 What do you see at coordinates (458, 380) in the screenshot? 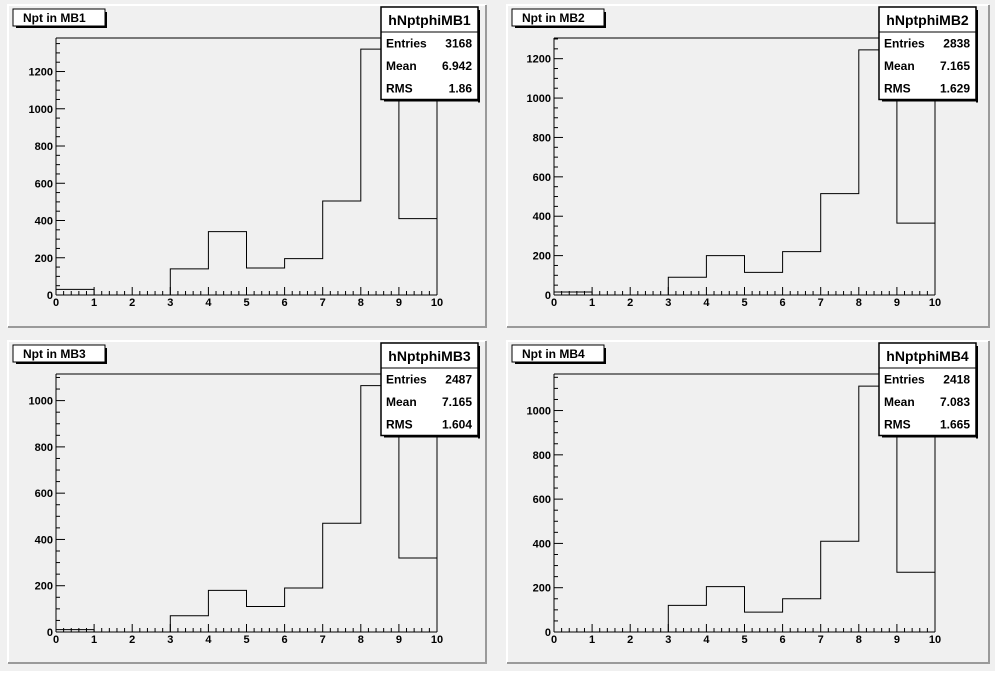
I see `stats-value-entries: 2487` at bounding box center [458, 380].